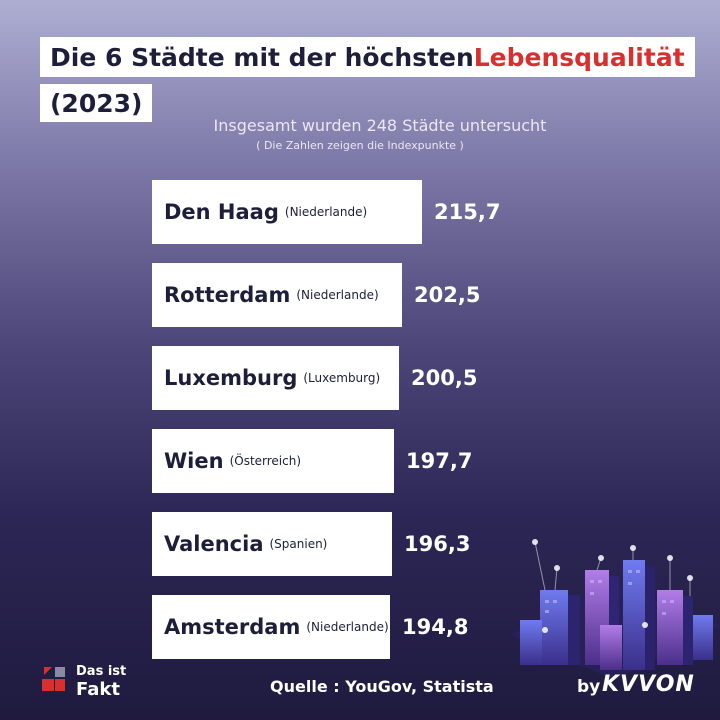 The height and width of the screenshot is (720, 720). Describe the element at coordinates (53, 679) in the screenshot. I see `logo-mark-icon` at that location.